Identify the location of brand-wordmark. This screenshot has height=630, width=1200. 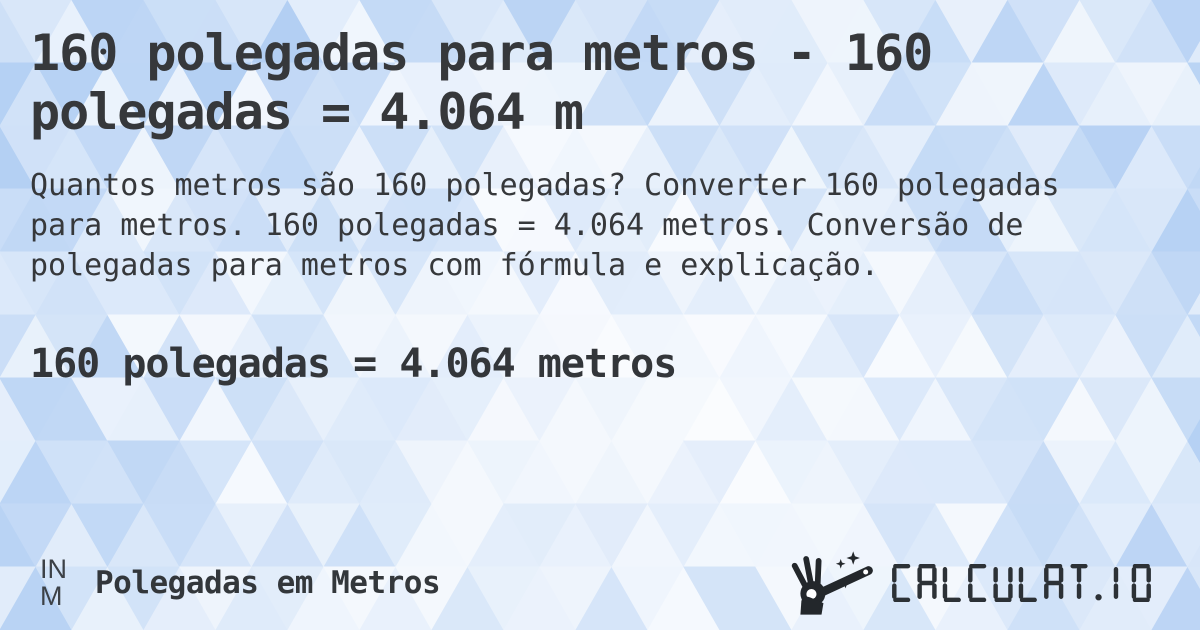
(1021, 583).